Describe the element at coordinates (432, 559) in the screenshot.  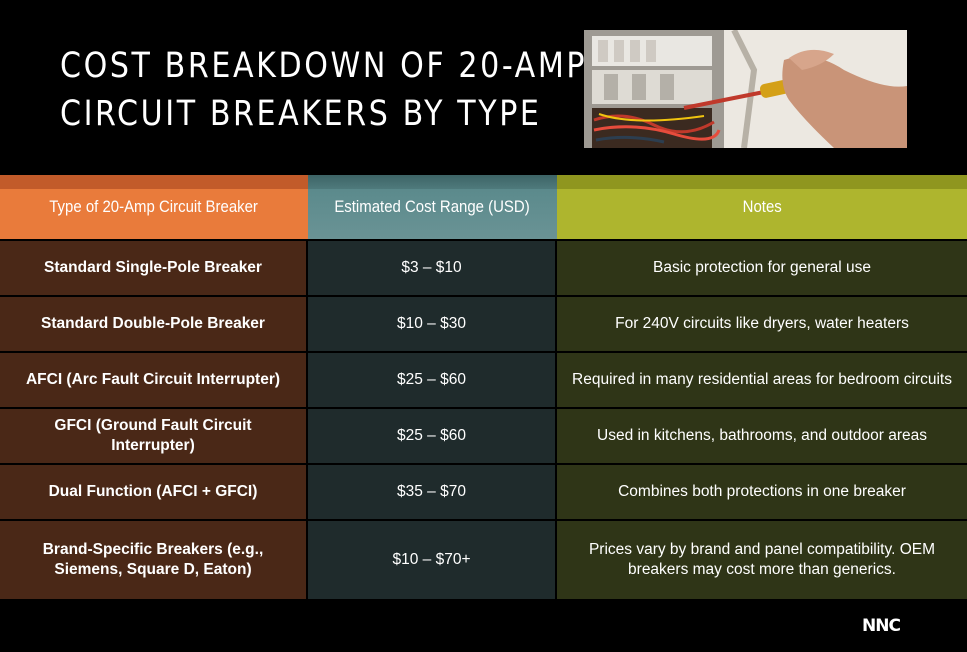
I see `row-6-cost: $10 – $70+` at that location.